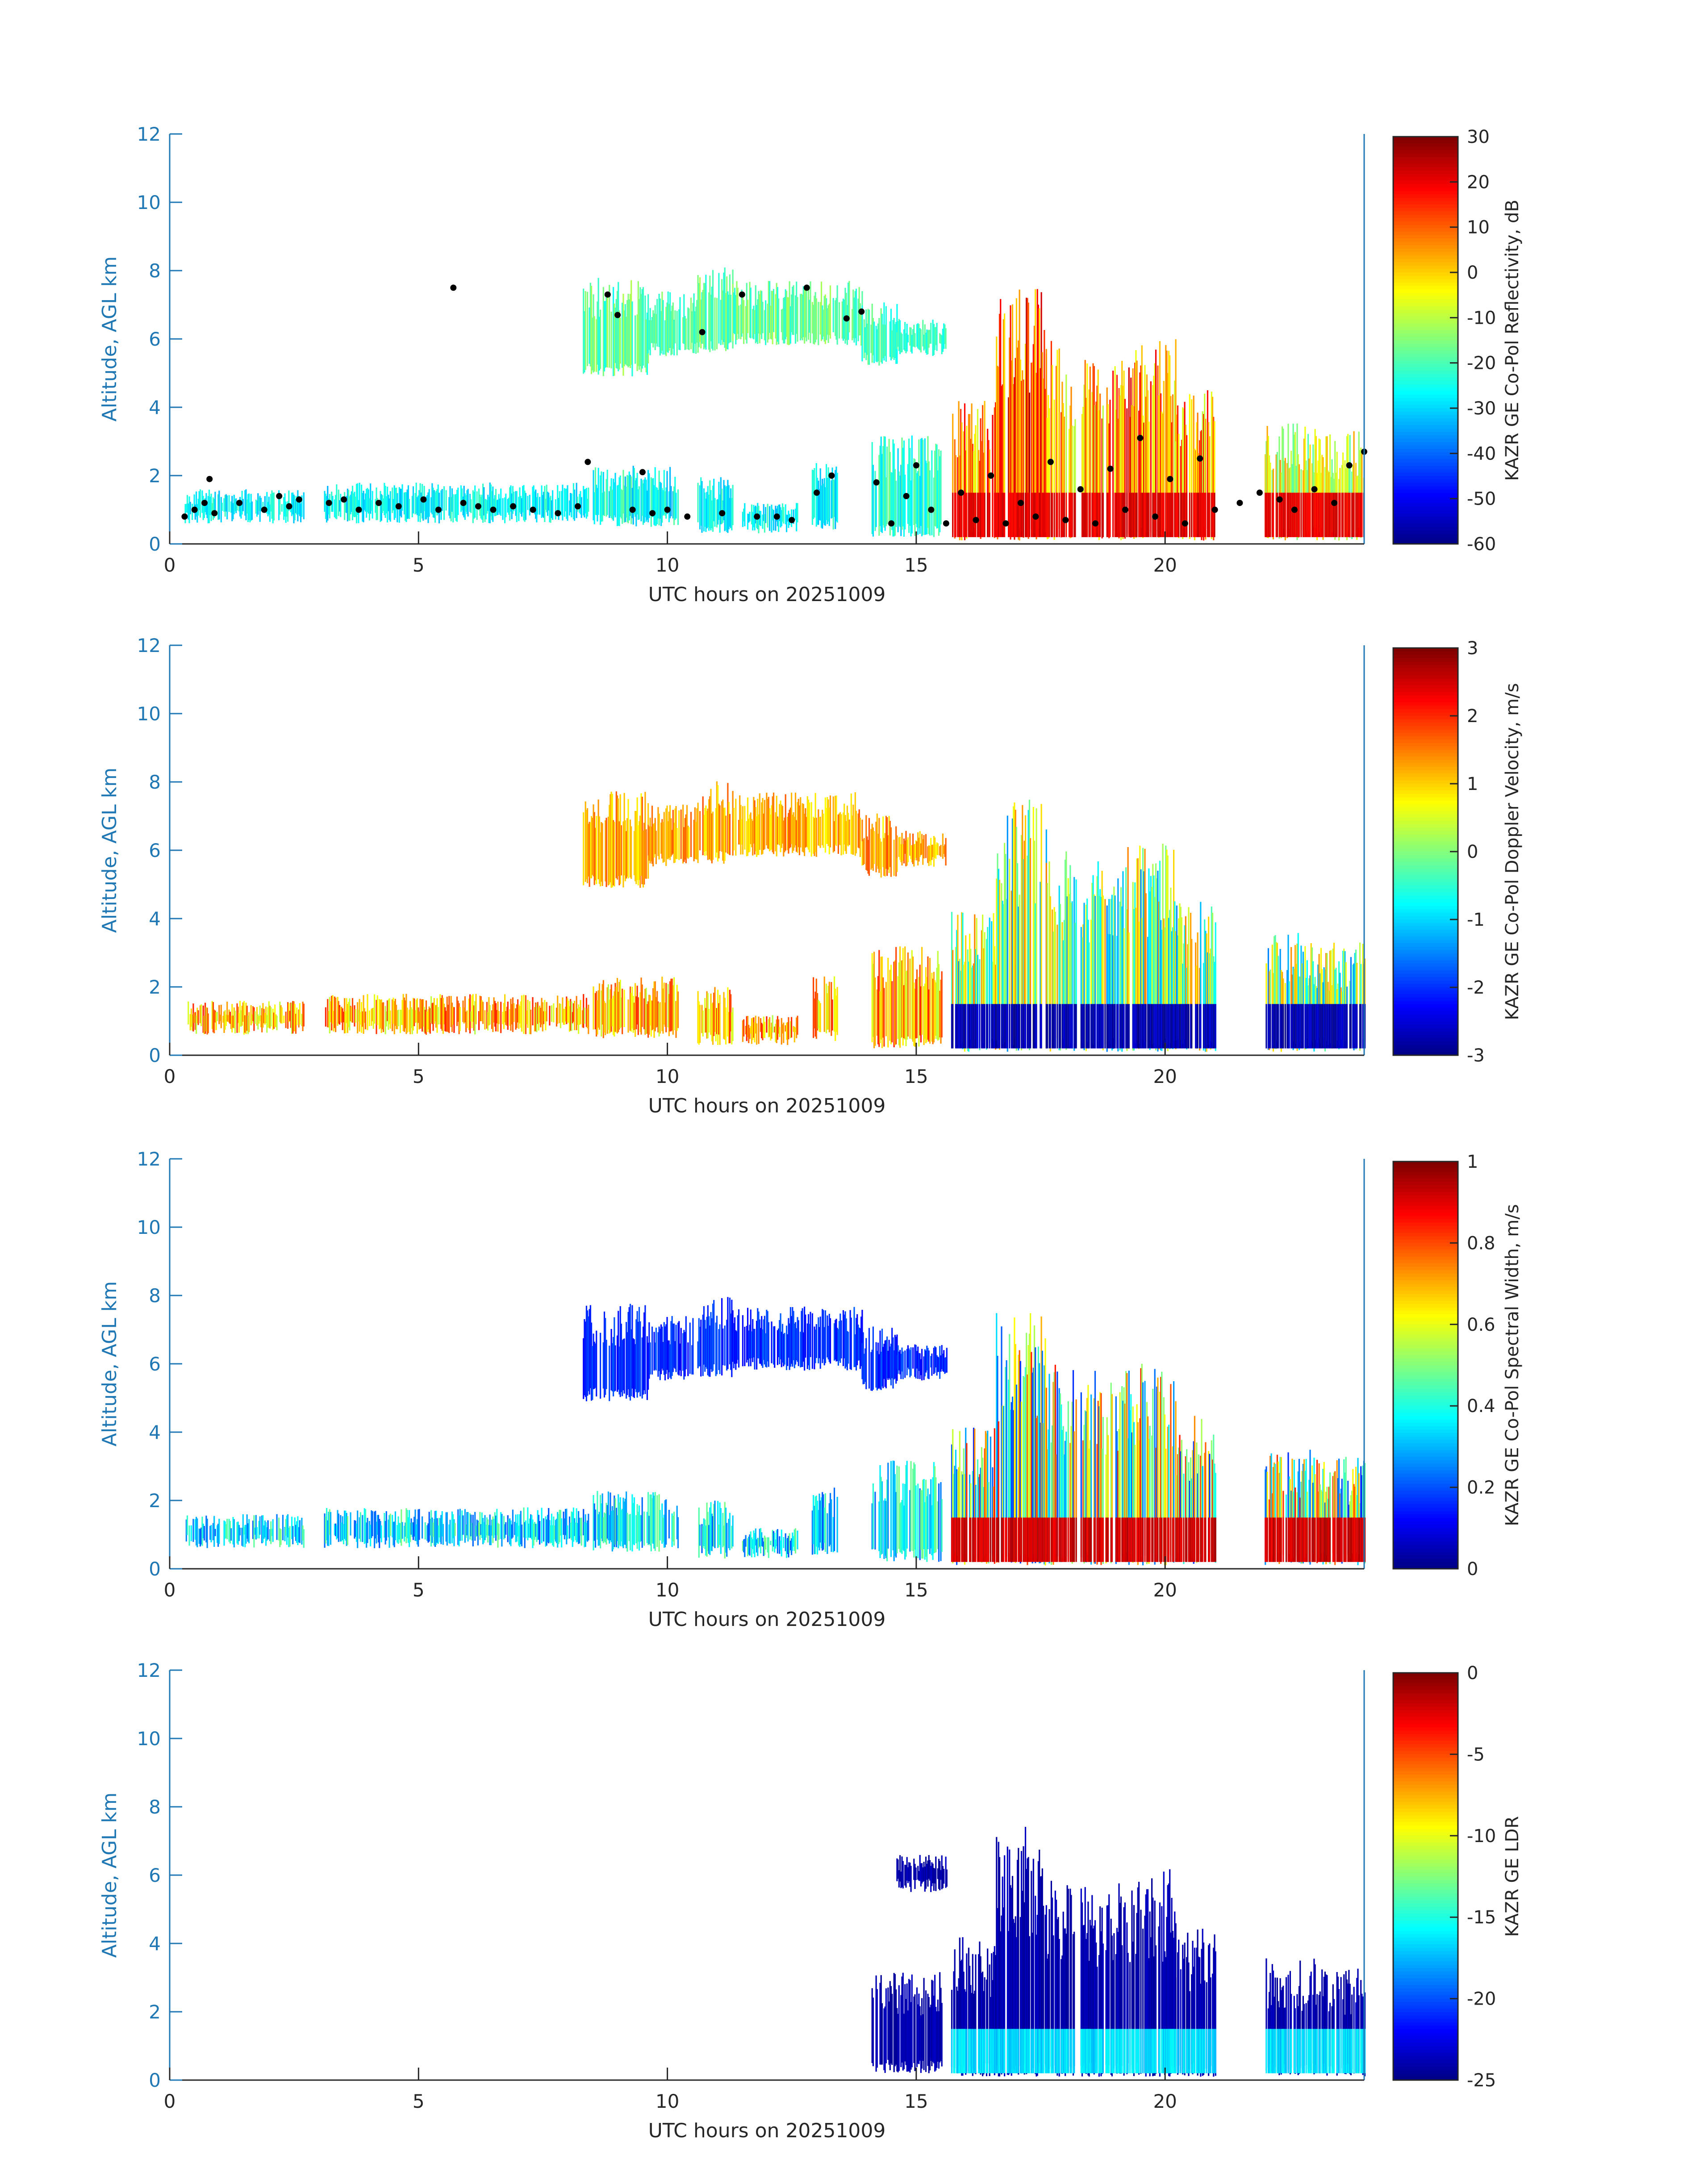  Describe the element at coordinates (1481, 1917) in the screenshot. I see `colorbar-tick-label: -15` at that location.